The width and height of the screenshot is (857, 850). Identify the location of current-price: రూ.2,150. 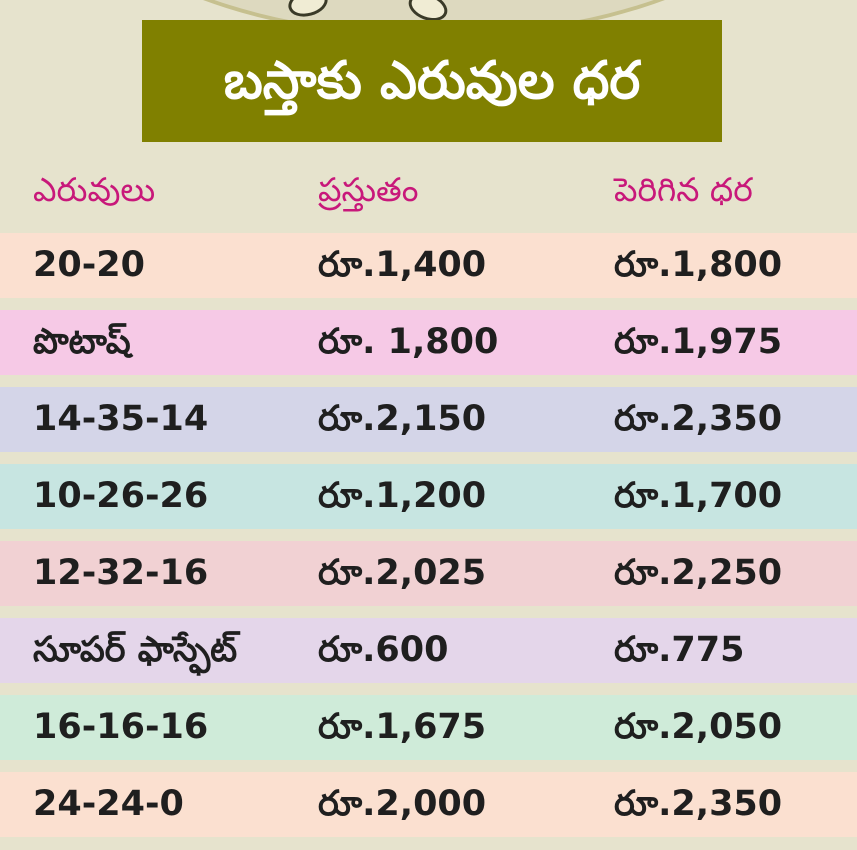
(402, 419).